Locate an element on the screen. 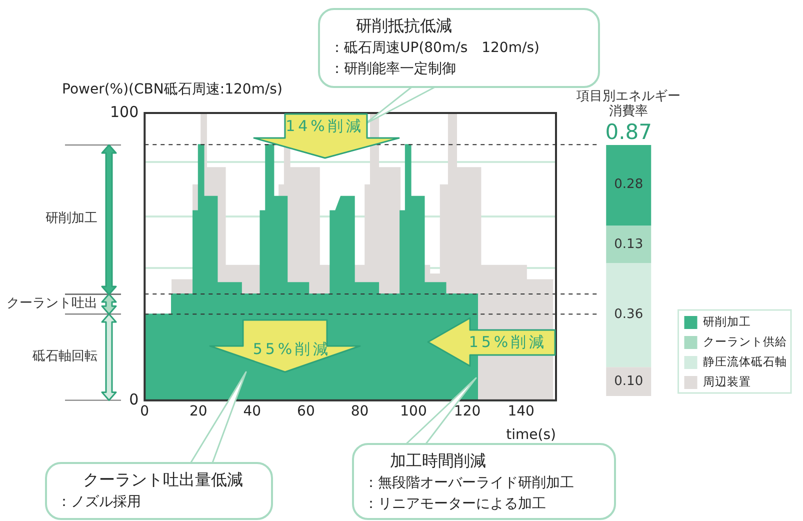 The image size is (803, 521). x-tick-label: 0 is located at coordinates (145, 411).